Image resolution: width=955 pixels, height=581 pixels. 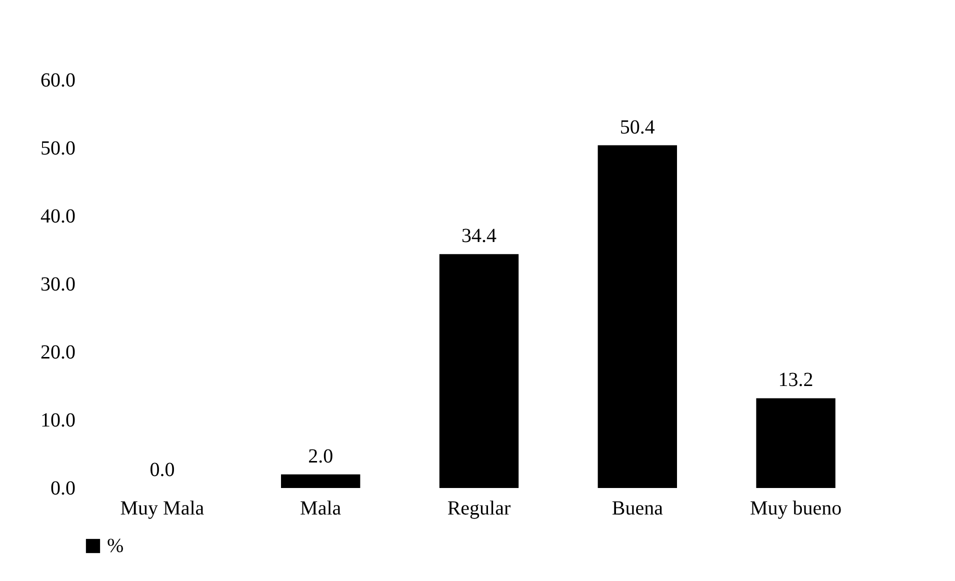 I want to click on x-tick-label: Regular, so click(x=479, y=509).